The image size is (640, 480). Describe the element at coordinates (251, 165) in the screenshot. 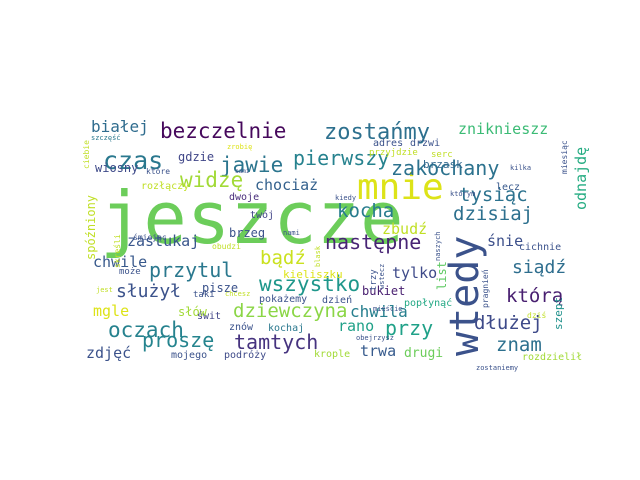

I see `word-jawie: jawie` at that location.